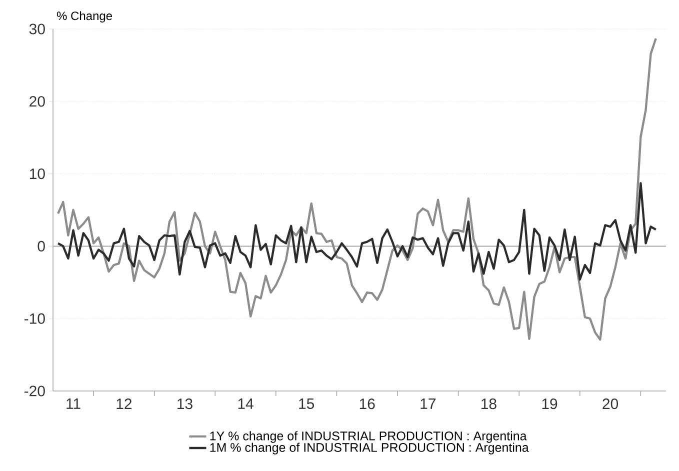 This screenshot has width=679, height=471. Describe the element at coordinates (124, 403) in the screenshot. I see `x-tick-label: 12` at that location.